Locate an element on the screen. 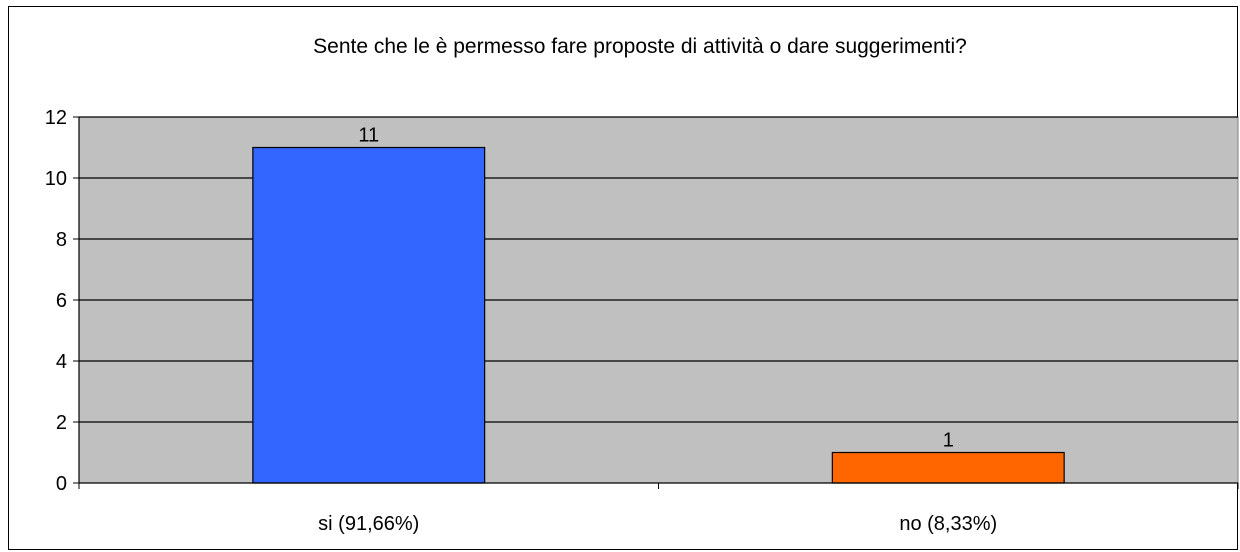 This screenshot has height=552, width=1240. y-tick-label: 4 is located at coordinates (61, 362).